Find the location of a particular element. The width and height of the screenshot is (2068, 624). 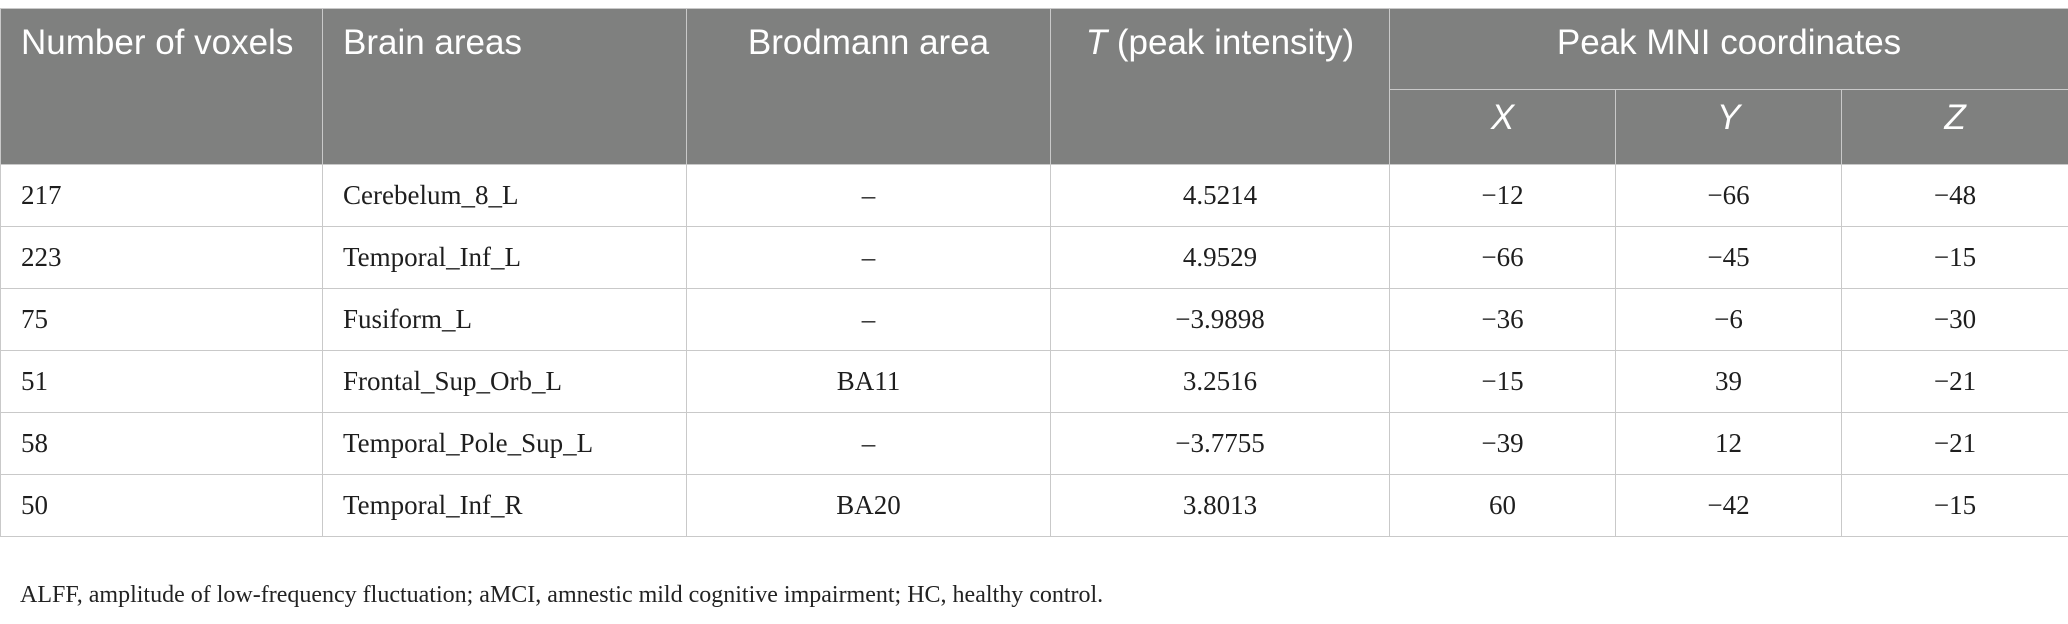

table-row: 217 Cerebelum_8_L – 4.5214 −12 −66 −48 is located at coordinates (1034, 195).